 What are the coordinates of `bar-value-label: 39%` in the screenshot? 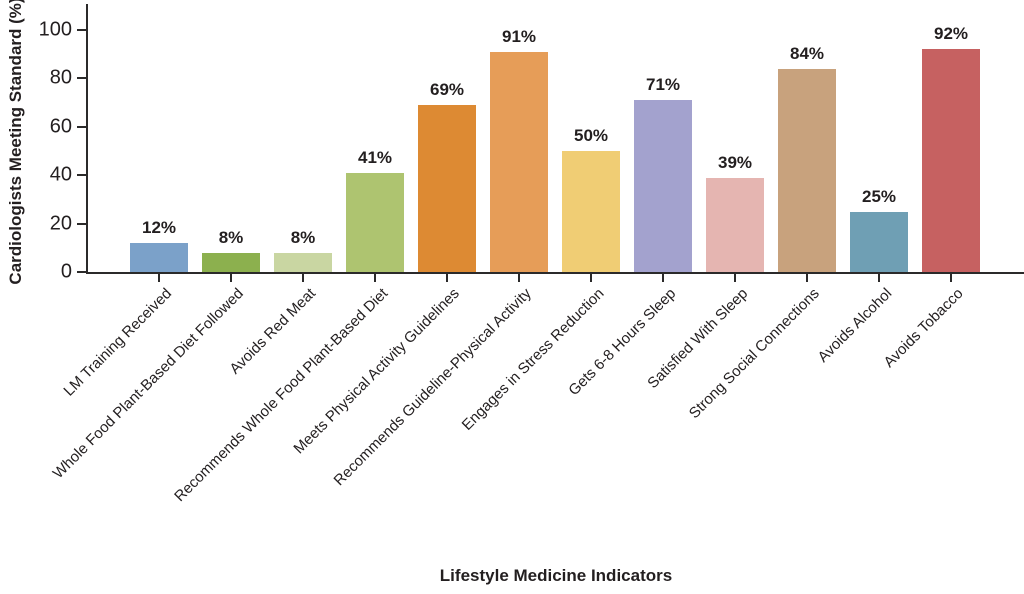 It's located at (735, 162).